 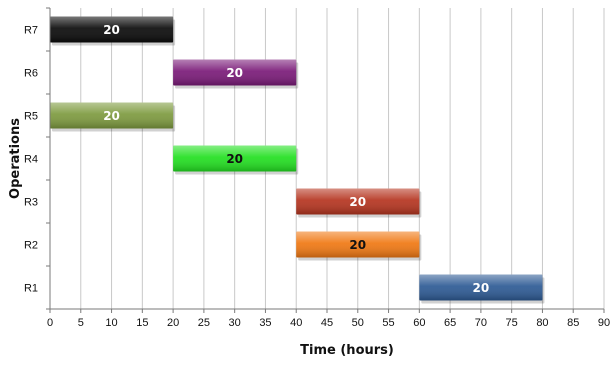 I want to click on x-tick-label: 10, so click(x=111, y=323).